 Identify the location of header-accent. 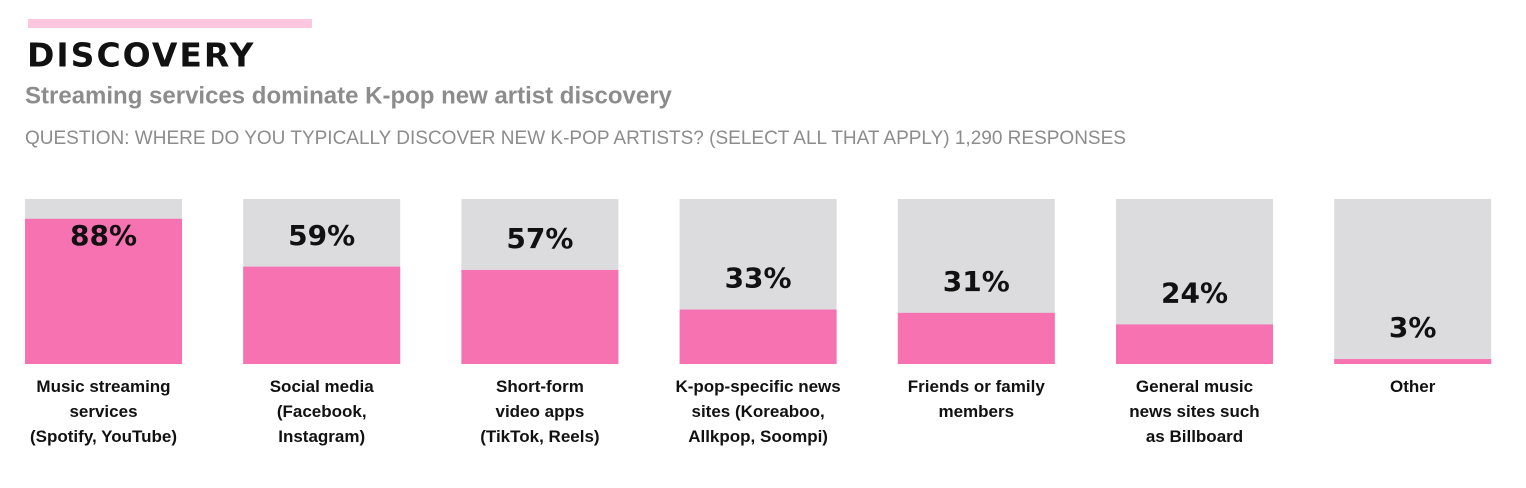
(170, 23).